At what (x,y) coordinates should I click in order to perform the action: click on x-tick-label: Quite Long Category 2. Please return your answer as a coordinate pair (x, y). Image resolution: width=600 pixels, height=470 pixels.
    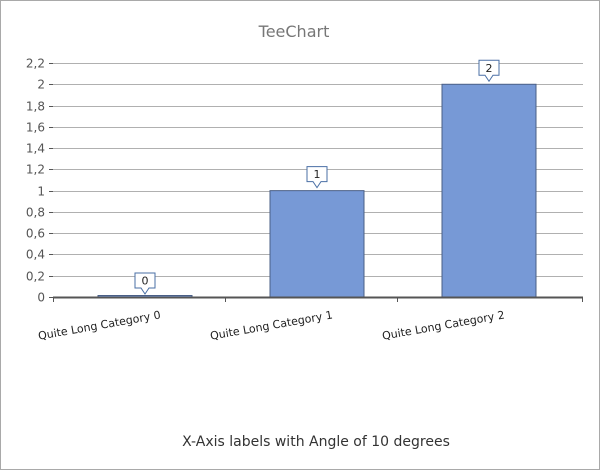
    Looking at the image, I should click on (443, 325).